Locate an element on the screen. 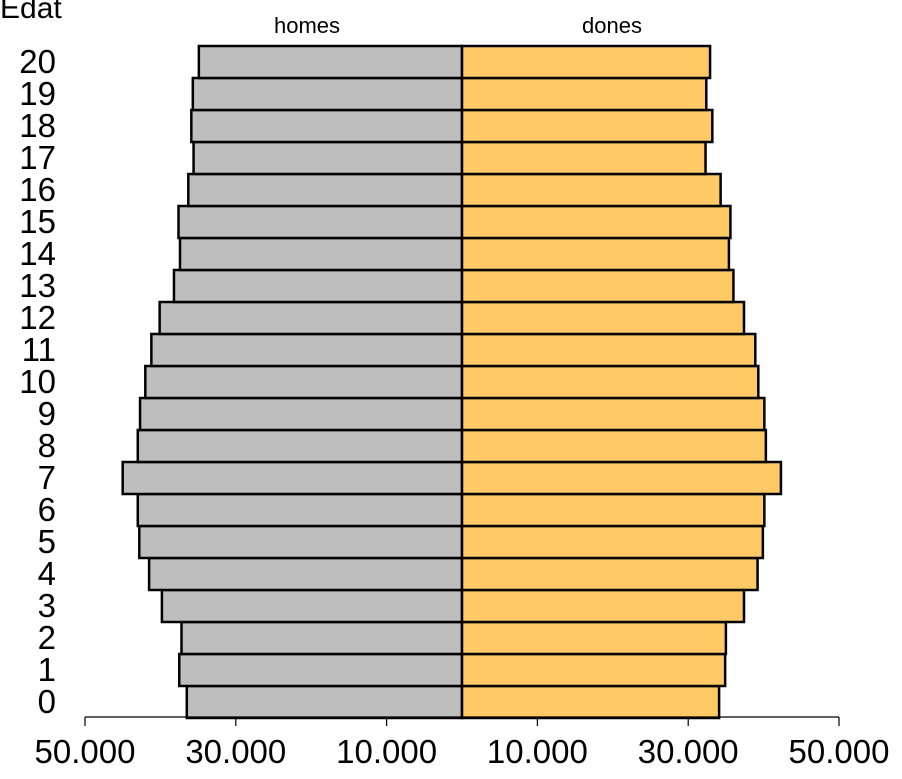 This screenshot has height=779, width=902. age-label-8: 8 is located at coordinates (47, 445).